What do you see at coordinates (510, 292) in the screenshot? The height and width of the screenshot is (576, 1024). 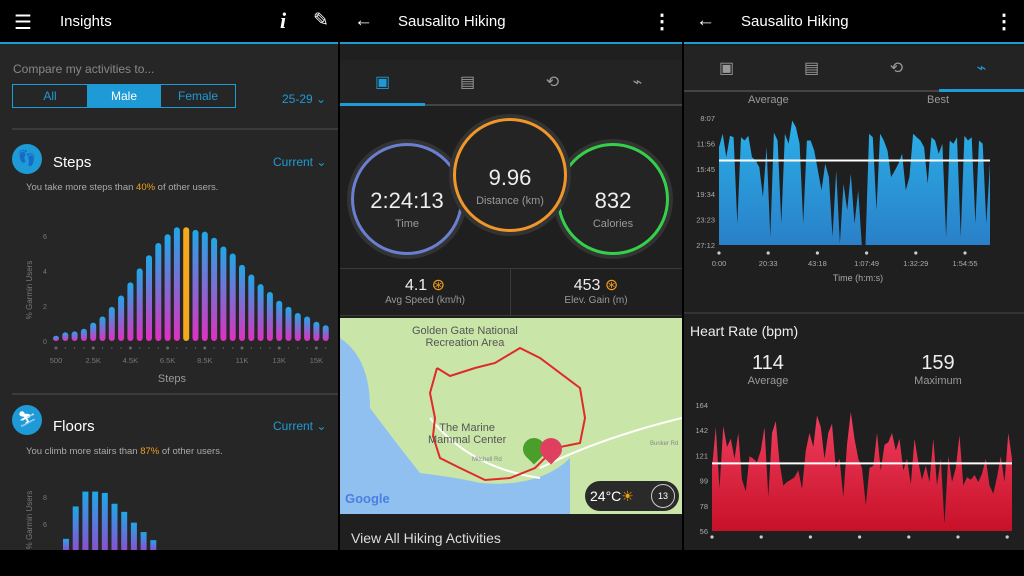 I see `divider` at bounding box center [510, 292].